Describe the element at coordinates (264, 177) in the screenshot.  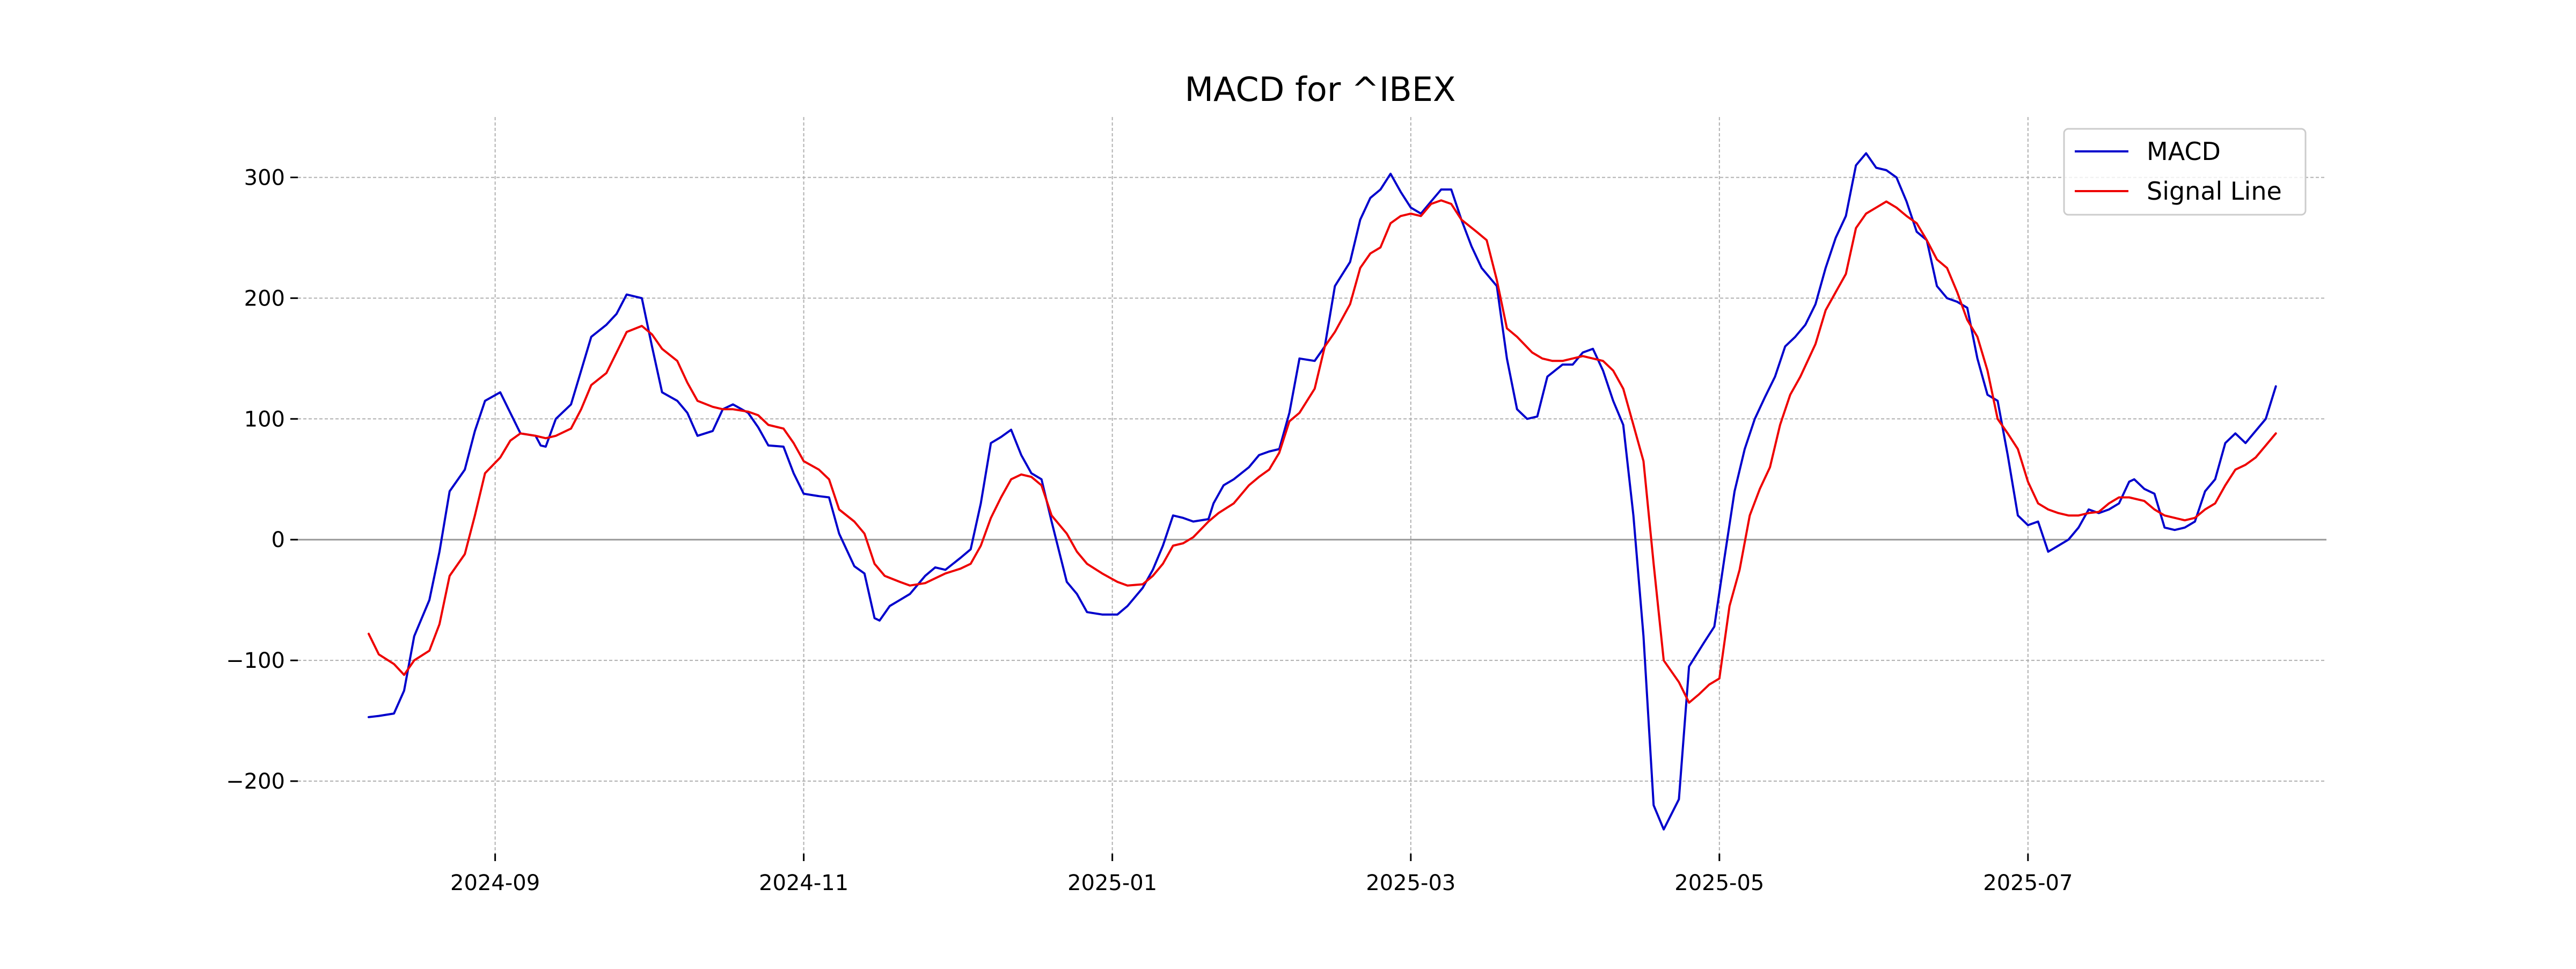
I see `y-tick-label-300: 300` at that location.